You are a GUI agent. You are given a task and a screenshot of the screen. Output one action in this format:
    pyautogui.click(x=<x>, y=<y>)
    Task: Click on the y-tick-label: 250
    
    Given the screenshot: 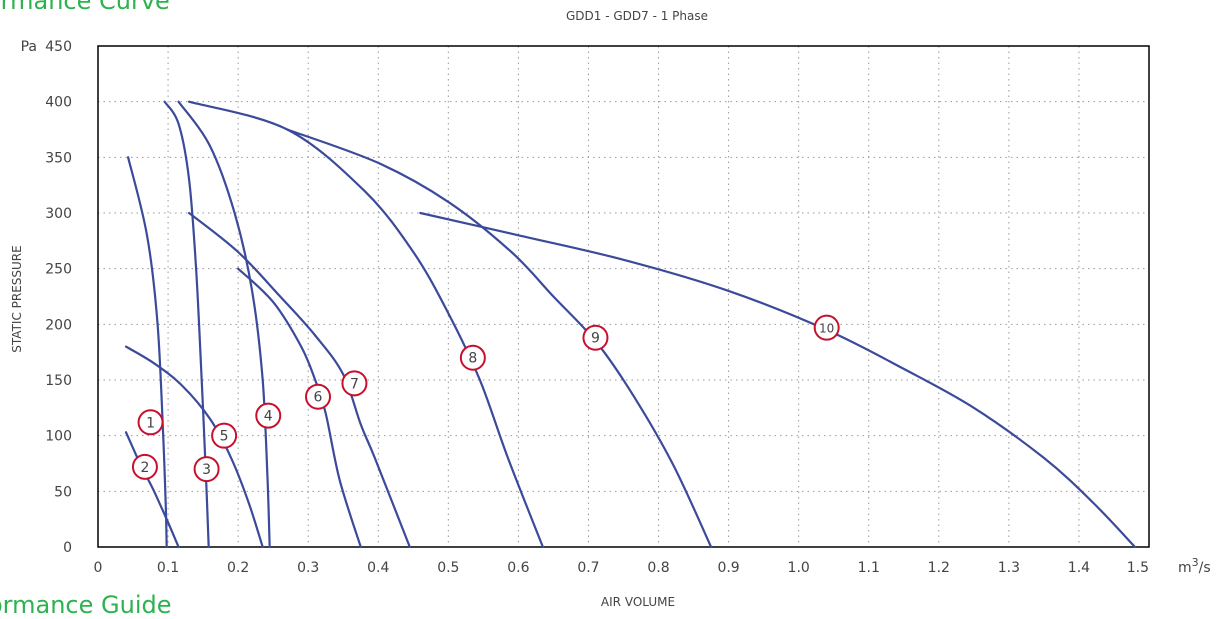 What is the action you would take?
    pyautogui.click(x=58, y=270)
    